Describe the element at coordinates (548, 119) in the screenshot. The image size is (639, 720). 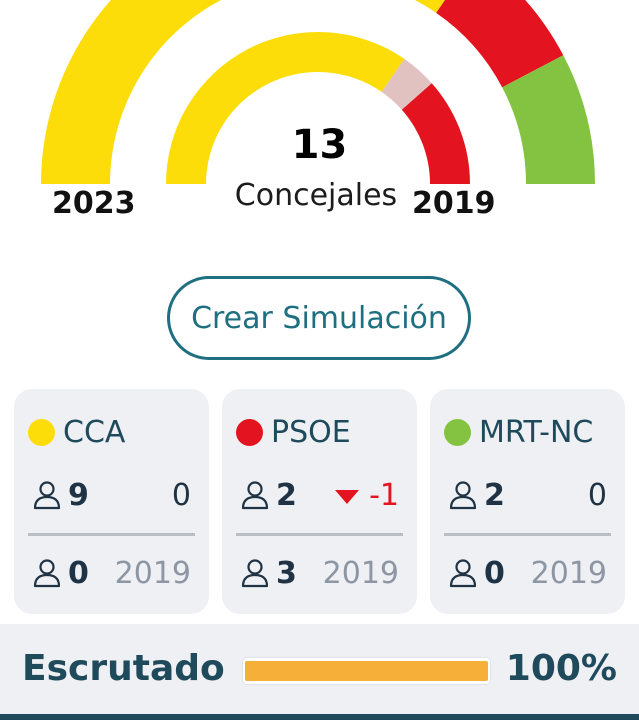
I see `arc-segment-mrt-nc` at that location.